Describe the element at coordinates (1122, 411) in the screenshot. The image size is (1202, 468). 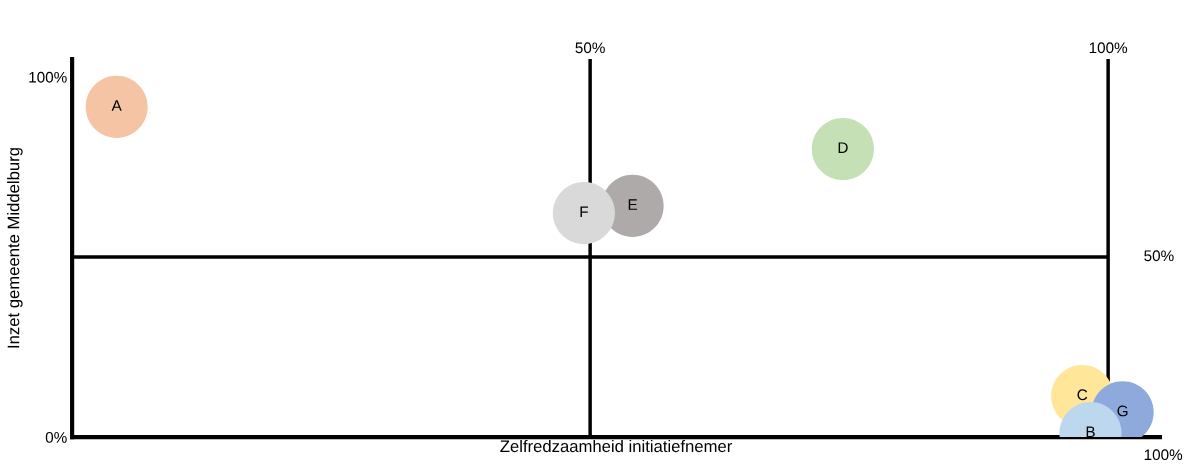
I see `series-label: G` at that location.